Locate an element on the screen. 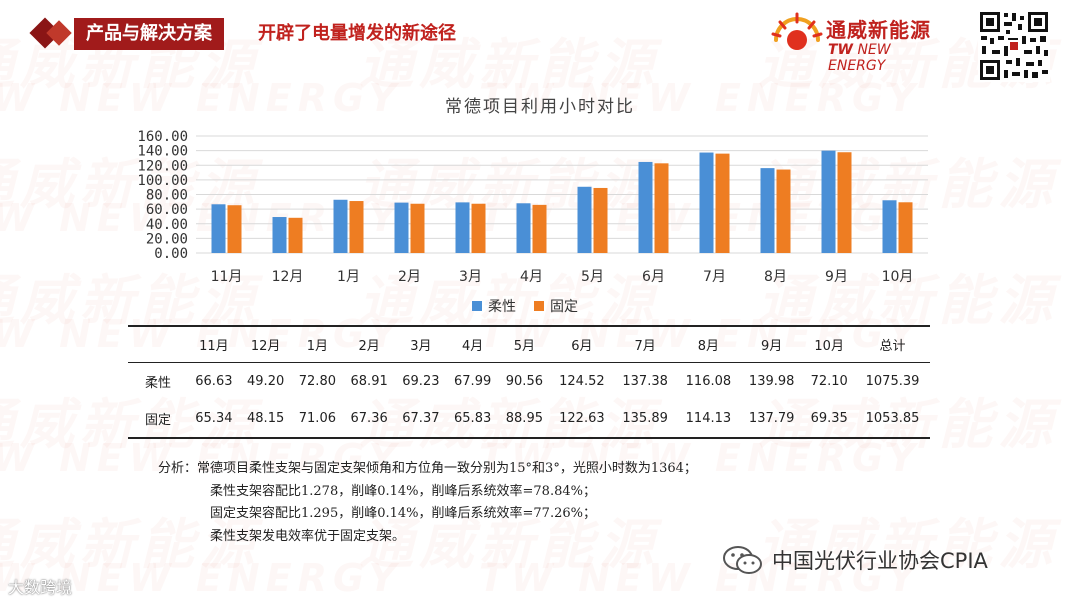 This screenshot has height=607, width=1080. table-cell: 116.08 is located at coordinates (708, 381).